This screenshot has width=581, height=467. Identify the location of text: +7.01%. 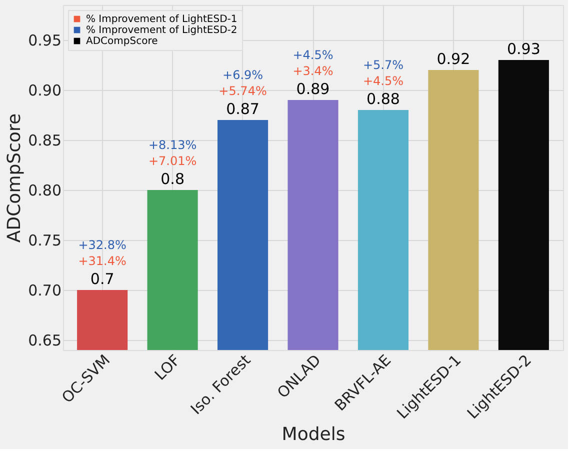
(172, 161).